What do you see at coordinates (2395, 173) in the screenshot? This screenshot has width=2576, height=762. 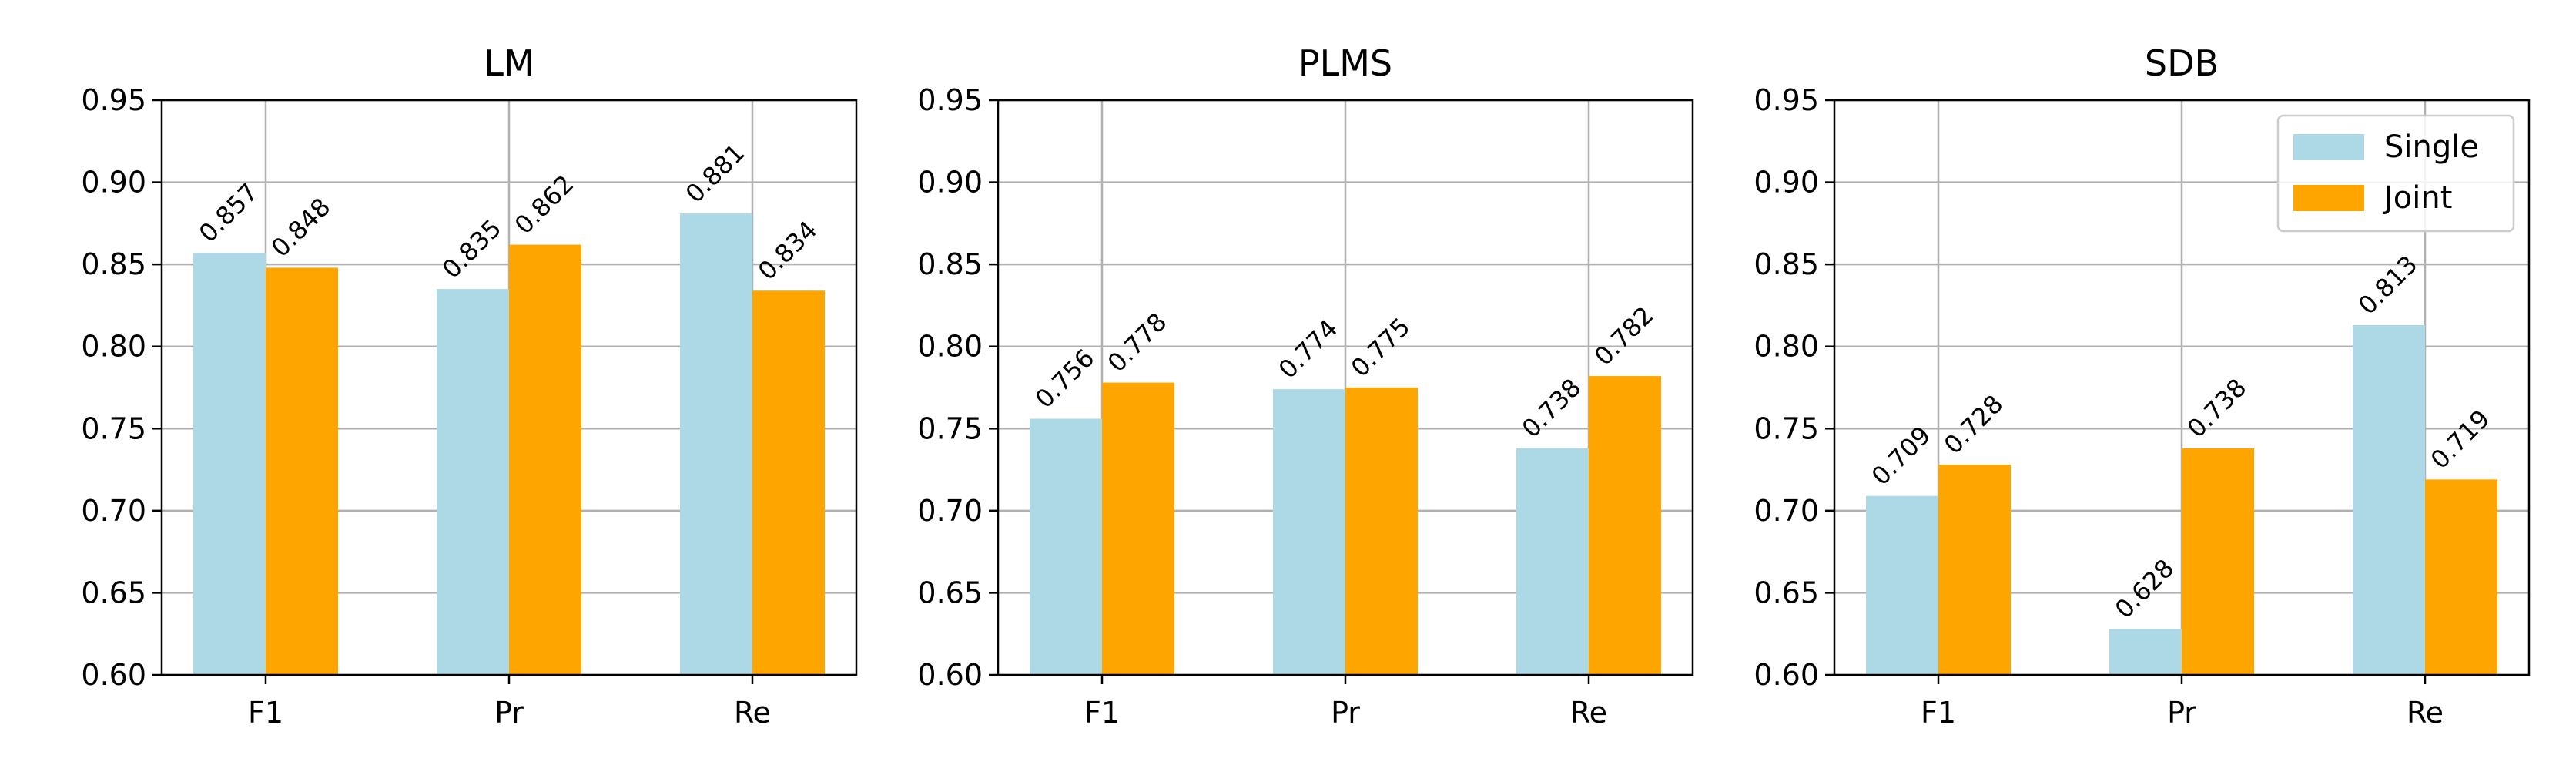 I see `legend: Single Joint` at bounding box center [2395, 173].